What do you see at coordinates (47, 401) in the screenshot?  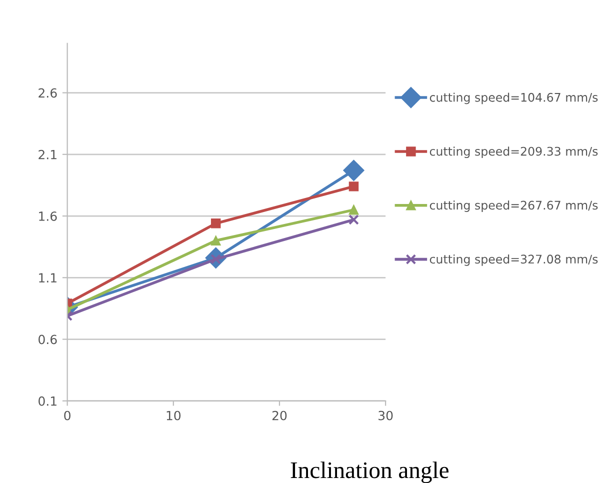 I see `y-tick-label: 0.1` at bounding box center [47, 401].